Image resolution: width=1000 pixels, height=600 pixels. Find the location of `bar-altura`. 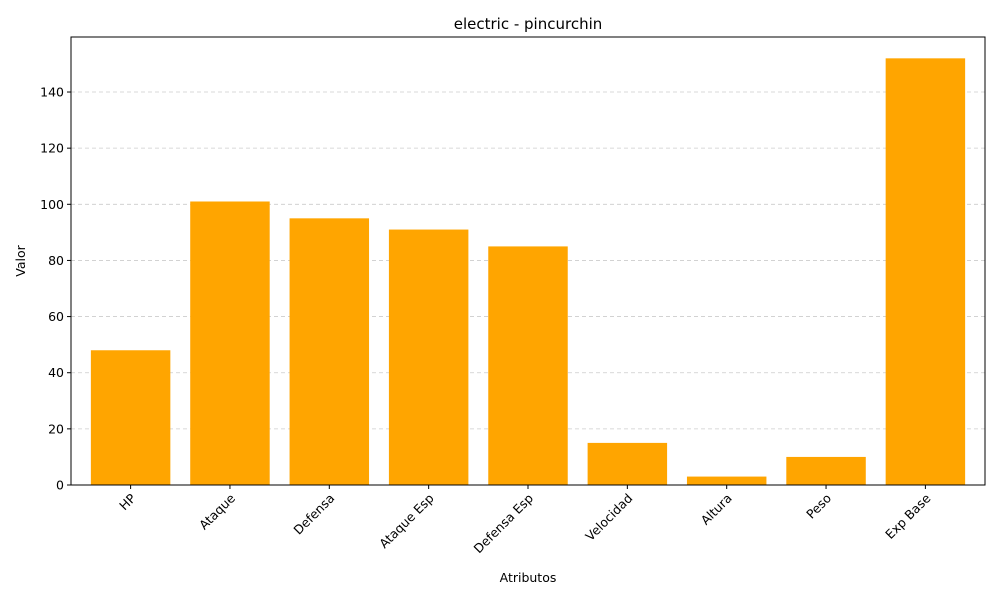

bar-altura is located at coordinates (726, 480).